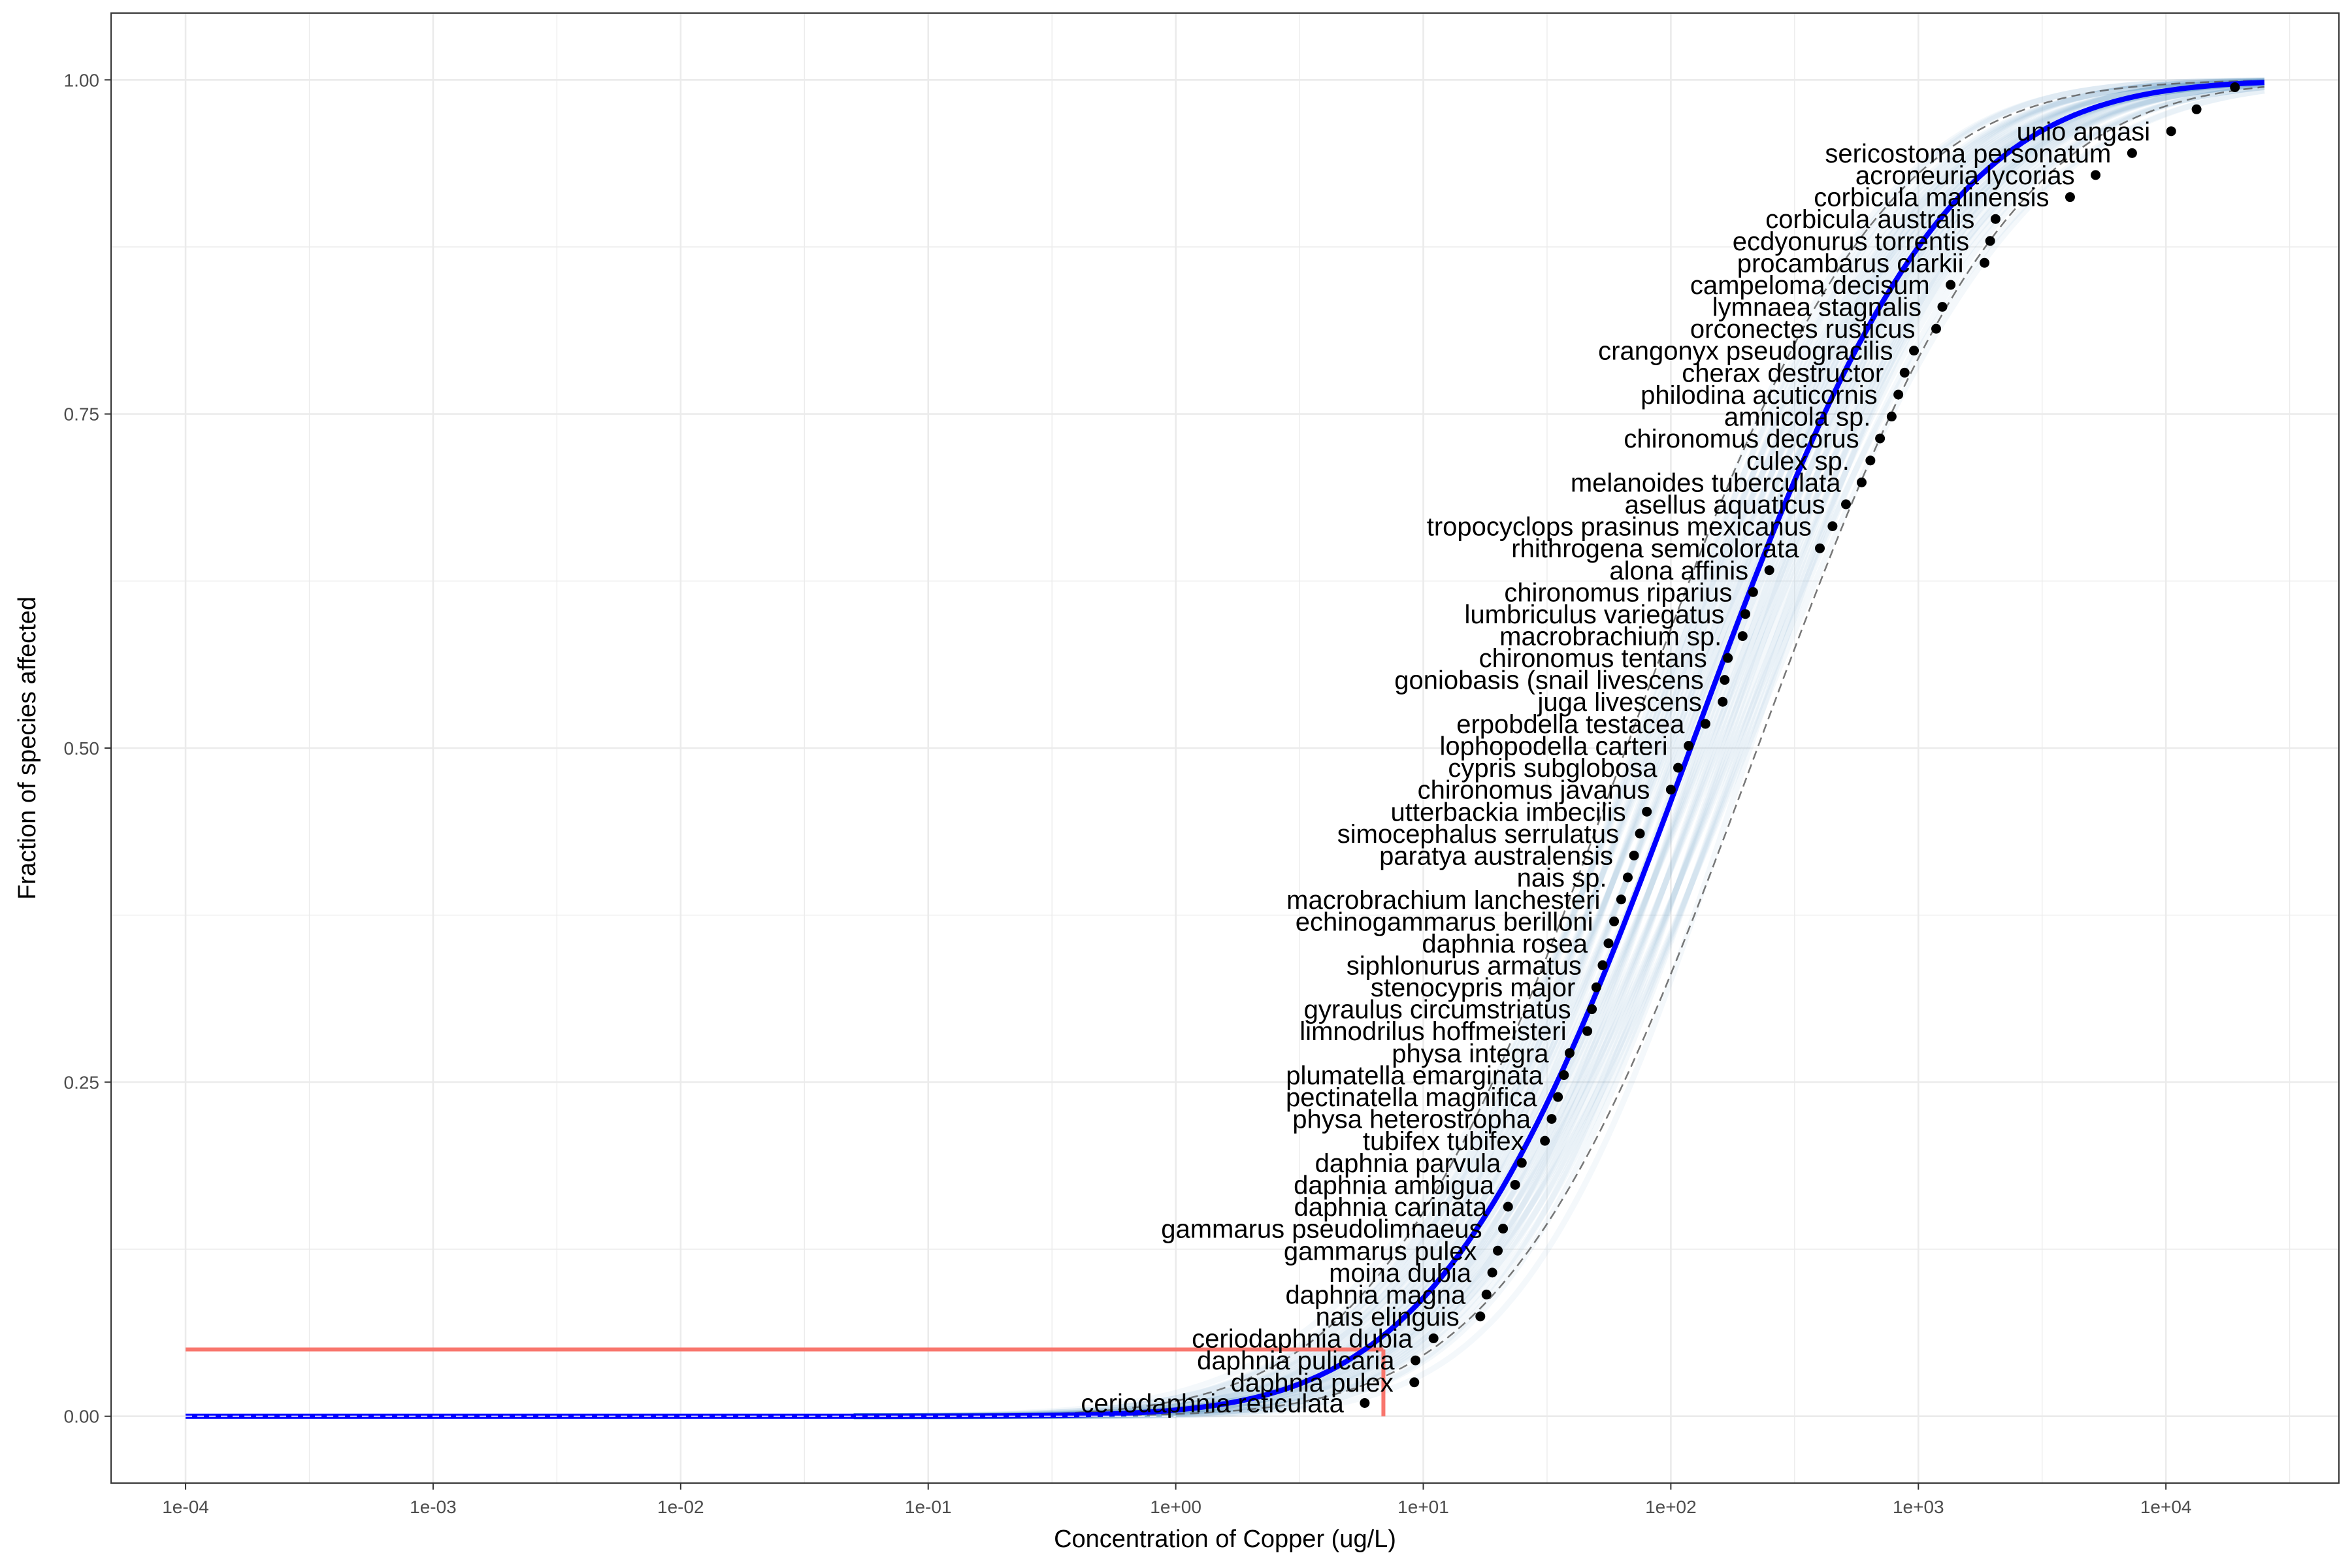  I want to click on species-label: juga livescens, so click(1619, 702).